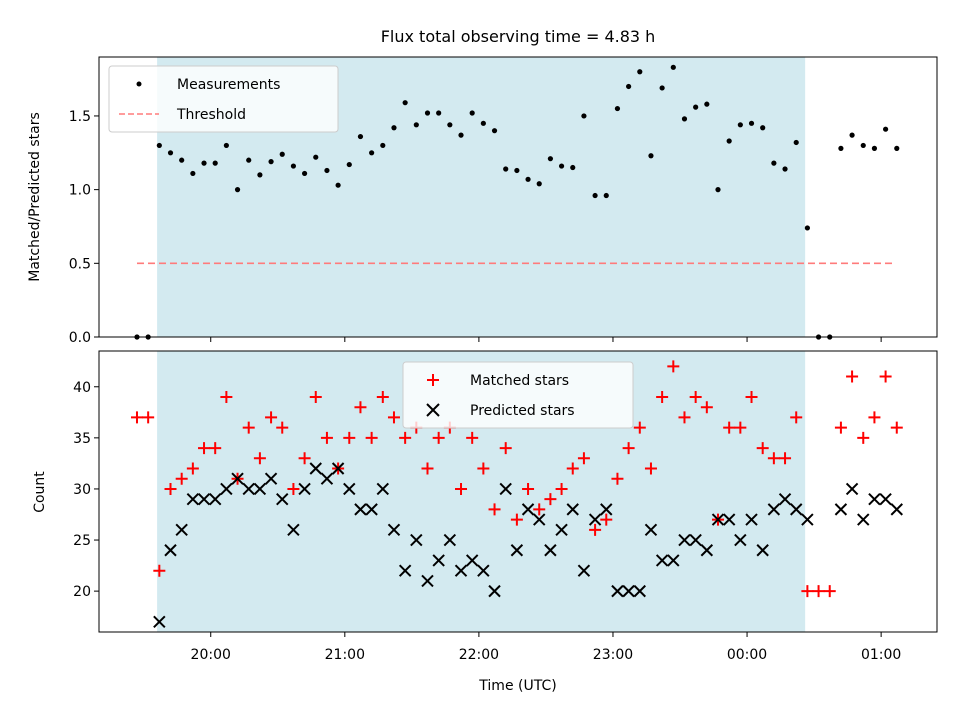  Describe the element at coordinates (80, 264) in the screenshot. I see `y-tick-label: 0.5` at that location.